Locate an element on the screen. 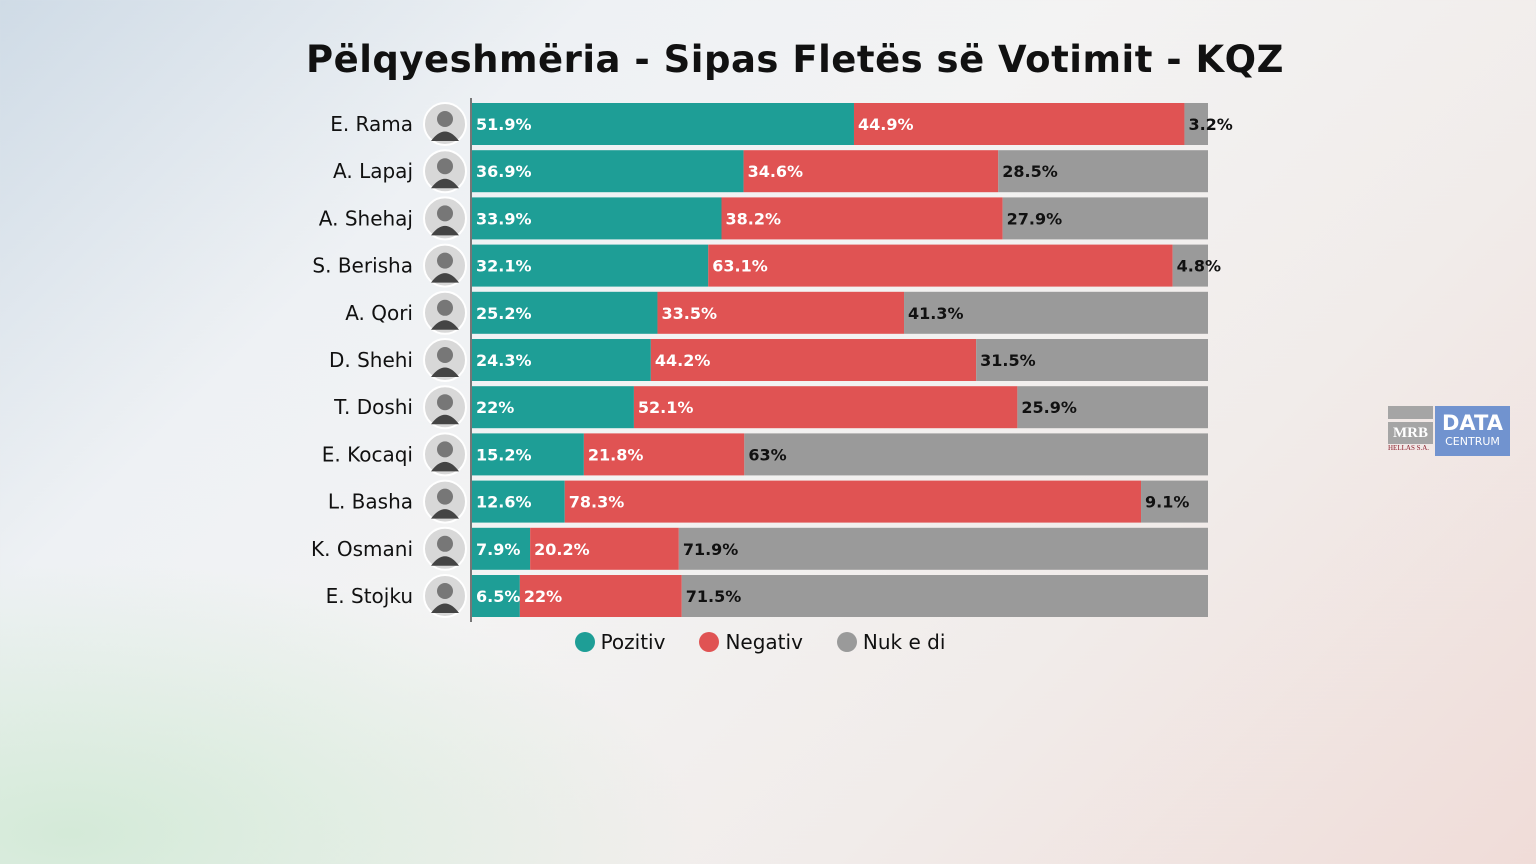  legend-item: Pozitiv is located at coordinates (620, 642).